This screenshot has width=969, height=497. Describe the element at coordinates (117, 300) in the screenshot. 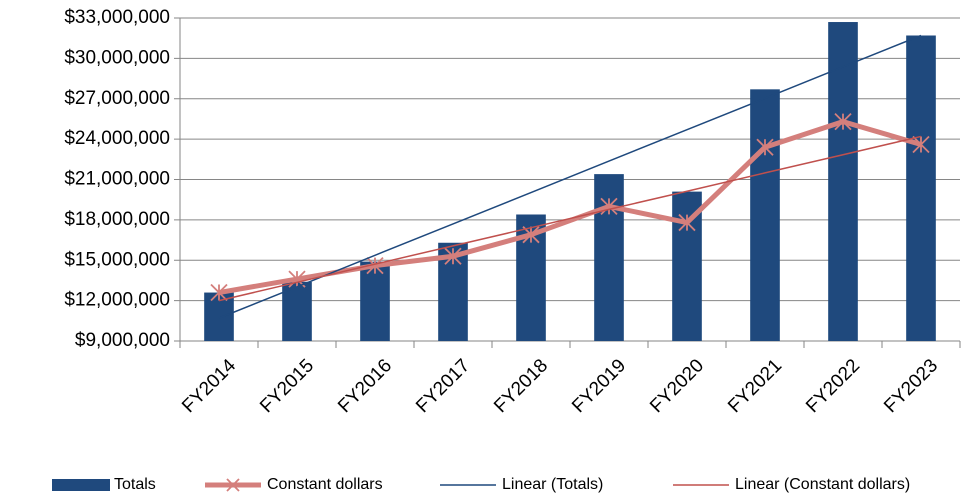

I see `y-tick-label: $12,000,000` at that location.